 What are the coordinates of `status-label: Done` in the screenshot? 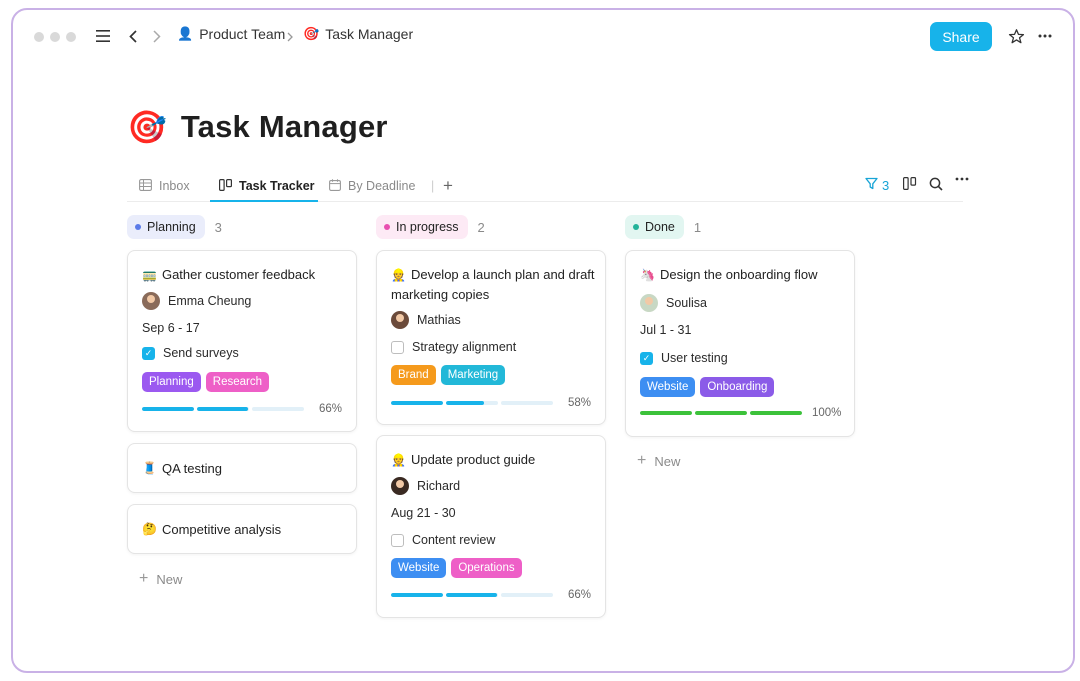 It's located at (660, 227).